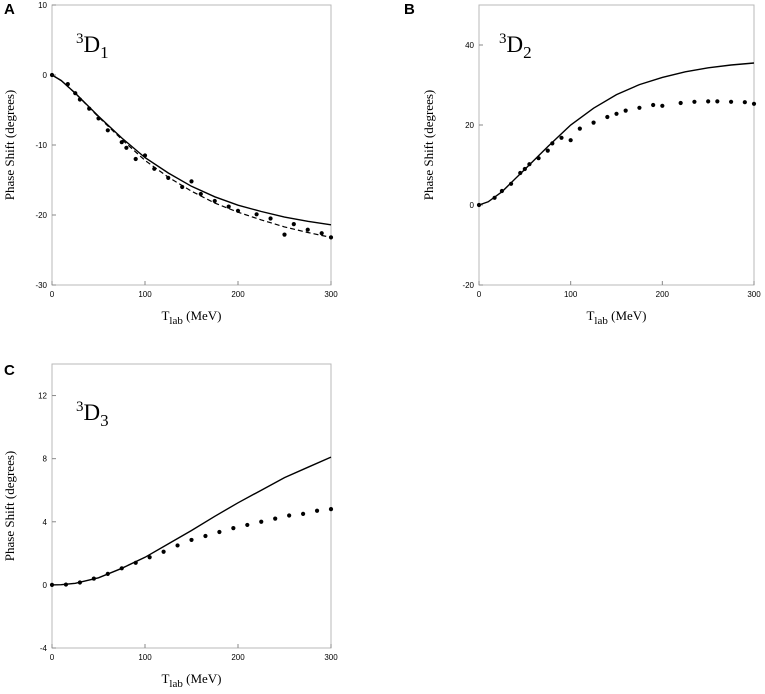 The height and width of the screenshot is (694, 765). Describe the element at coordinates (104, 52) in the screenshot. I see `wave-title-sub: 1` at that location.